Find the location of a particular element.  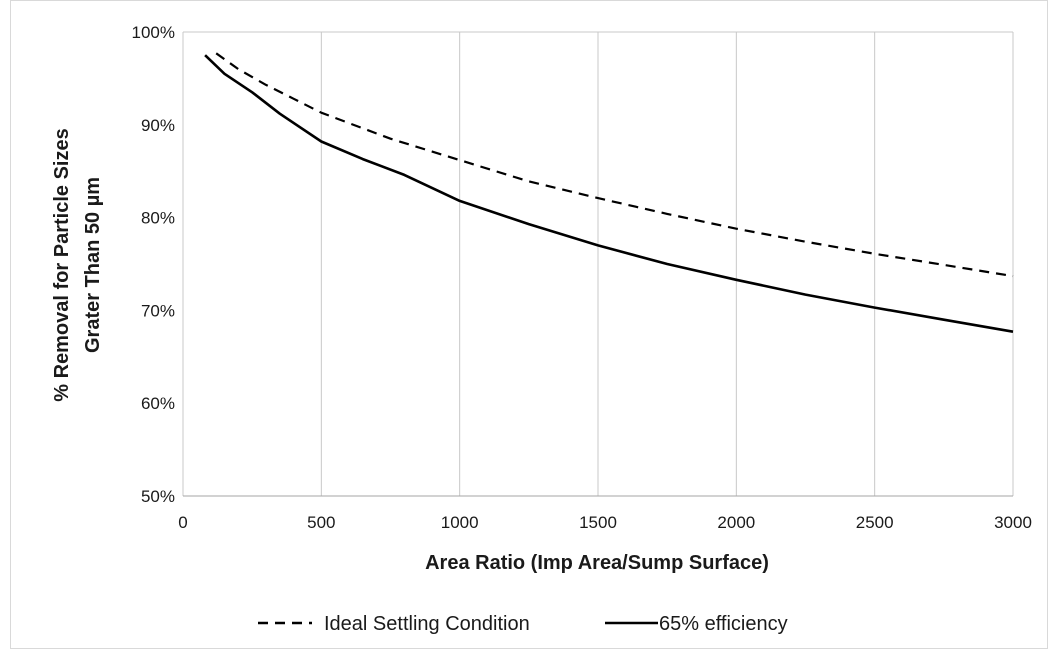

x-axis-title: Area Ratio (Imp Area/Sump Surface) is located at coordinates (597, 563).